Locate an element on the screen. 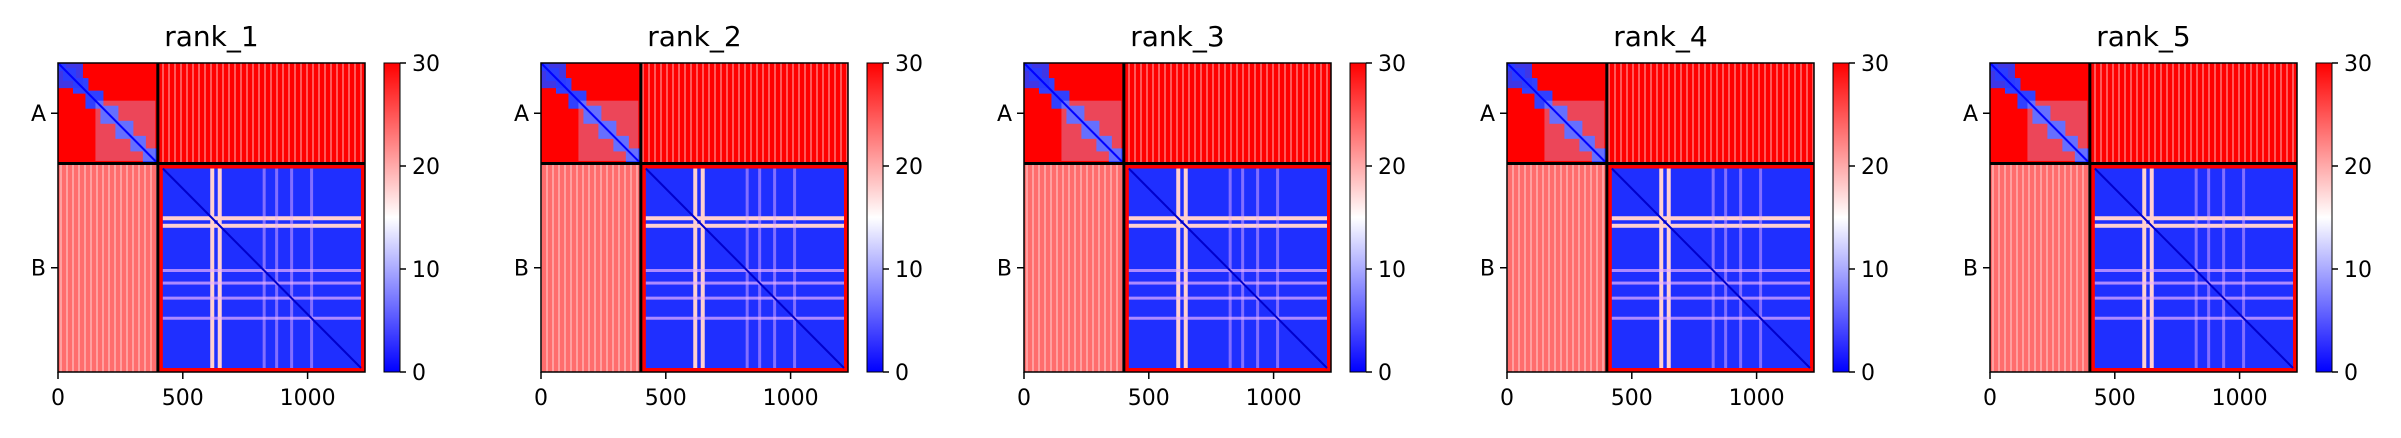  panel-title: rank_1 is located at coordinates (211, 36).